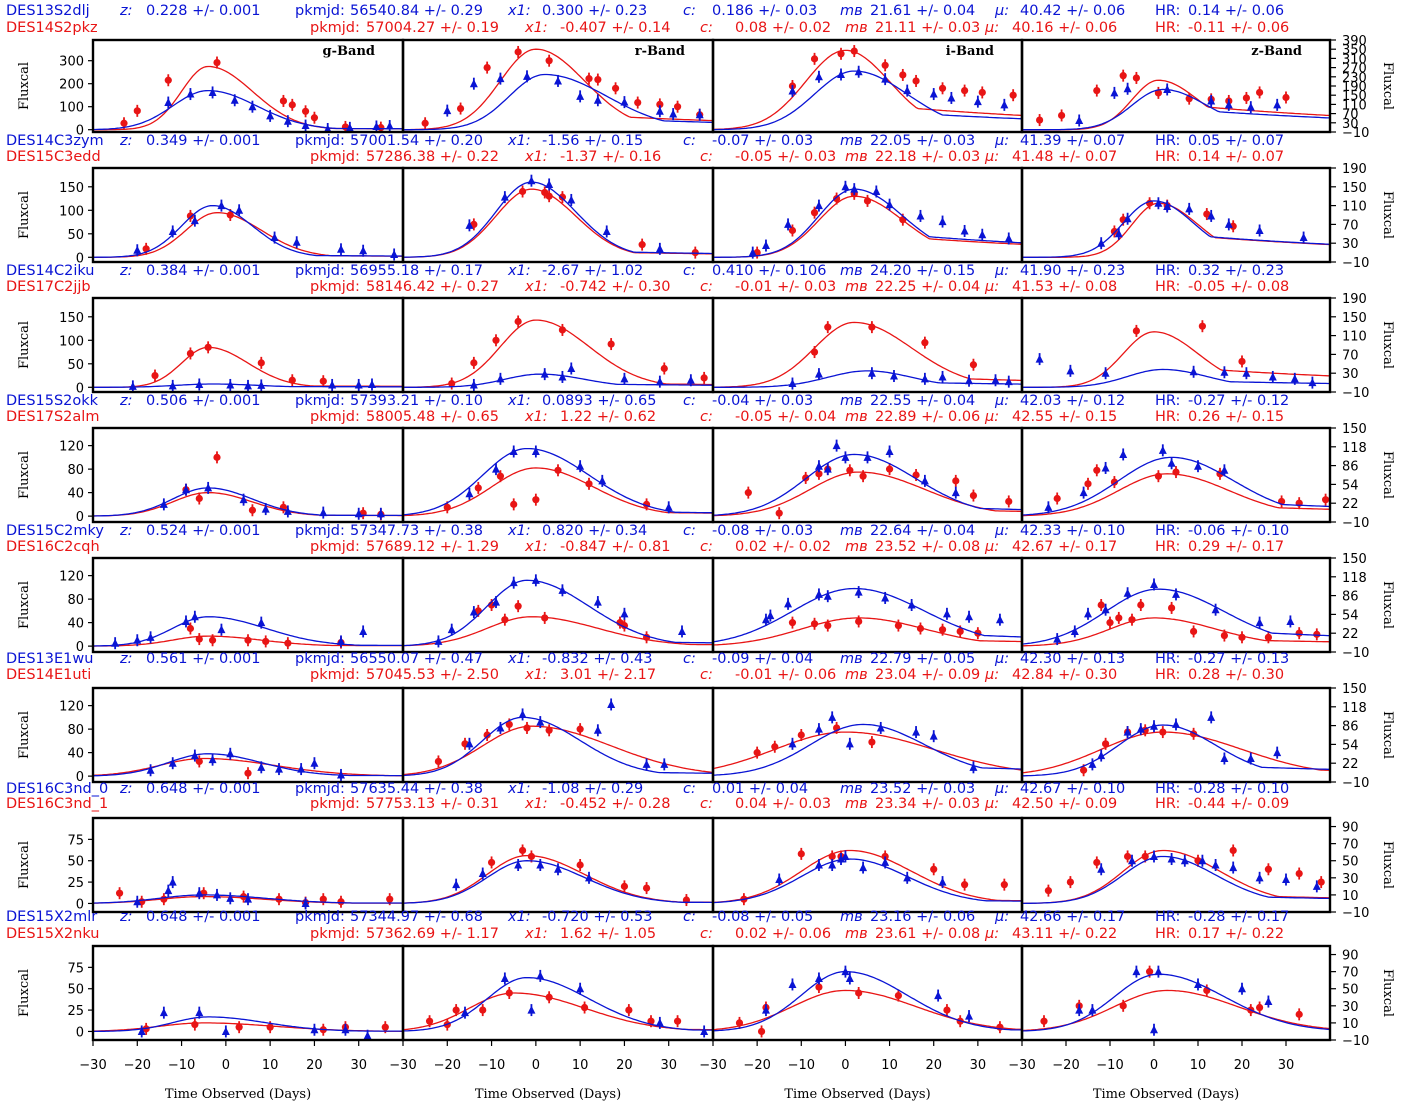  Describe the element at coordinates (856, 417) in the screenshot. I see `sn2-mb-label: mʙ` at that location.